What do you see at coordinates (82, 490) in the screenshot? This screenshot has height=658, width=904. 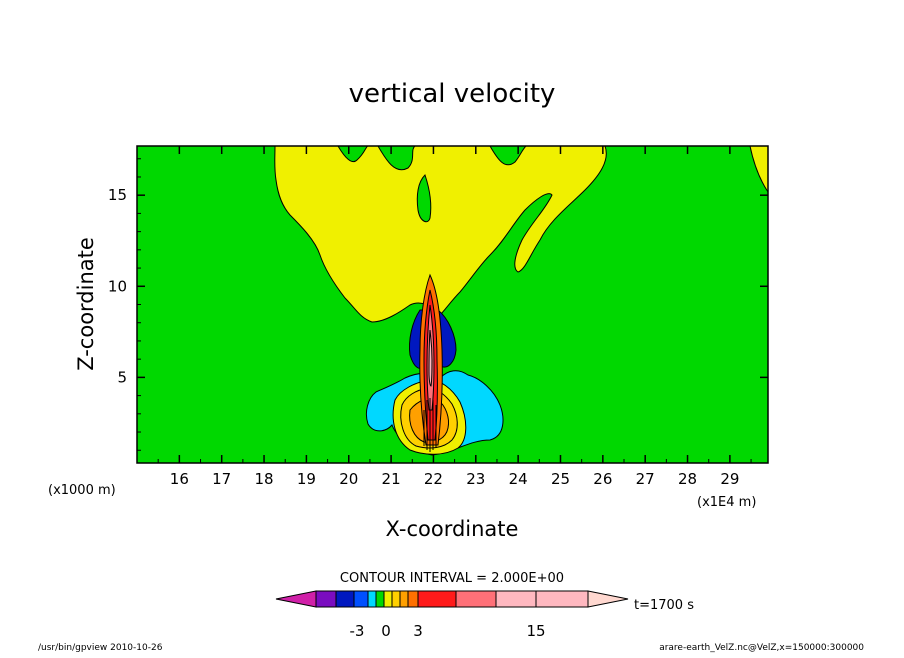 I see `y-unit-label: (x1000 m)` at bounding box center [82, 490].